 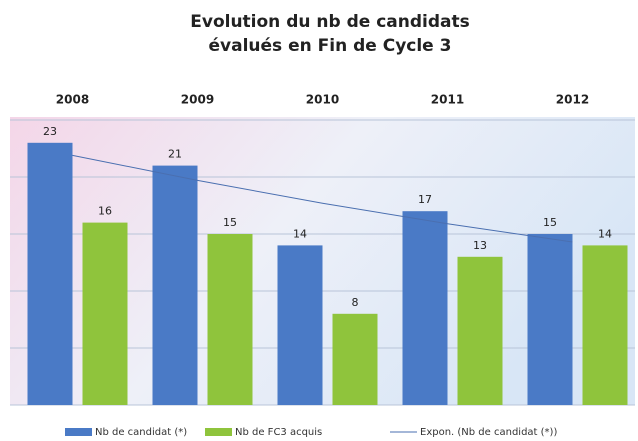 I want to click on legend-label: Expon. (Nb de candidat (*)), so click(x=488, y=432).